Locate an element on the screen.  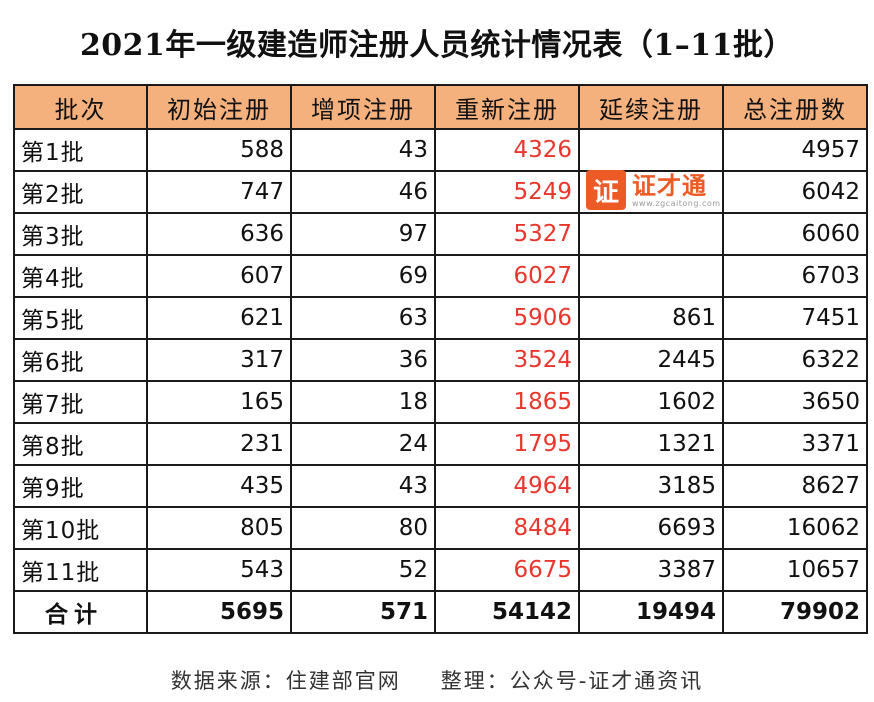
renewed-cell: 6027 is located at coordinates (507, 276).